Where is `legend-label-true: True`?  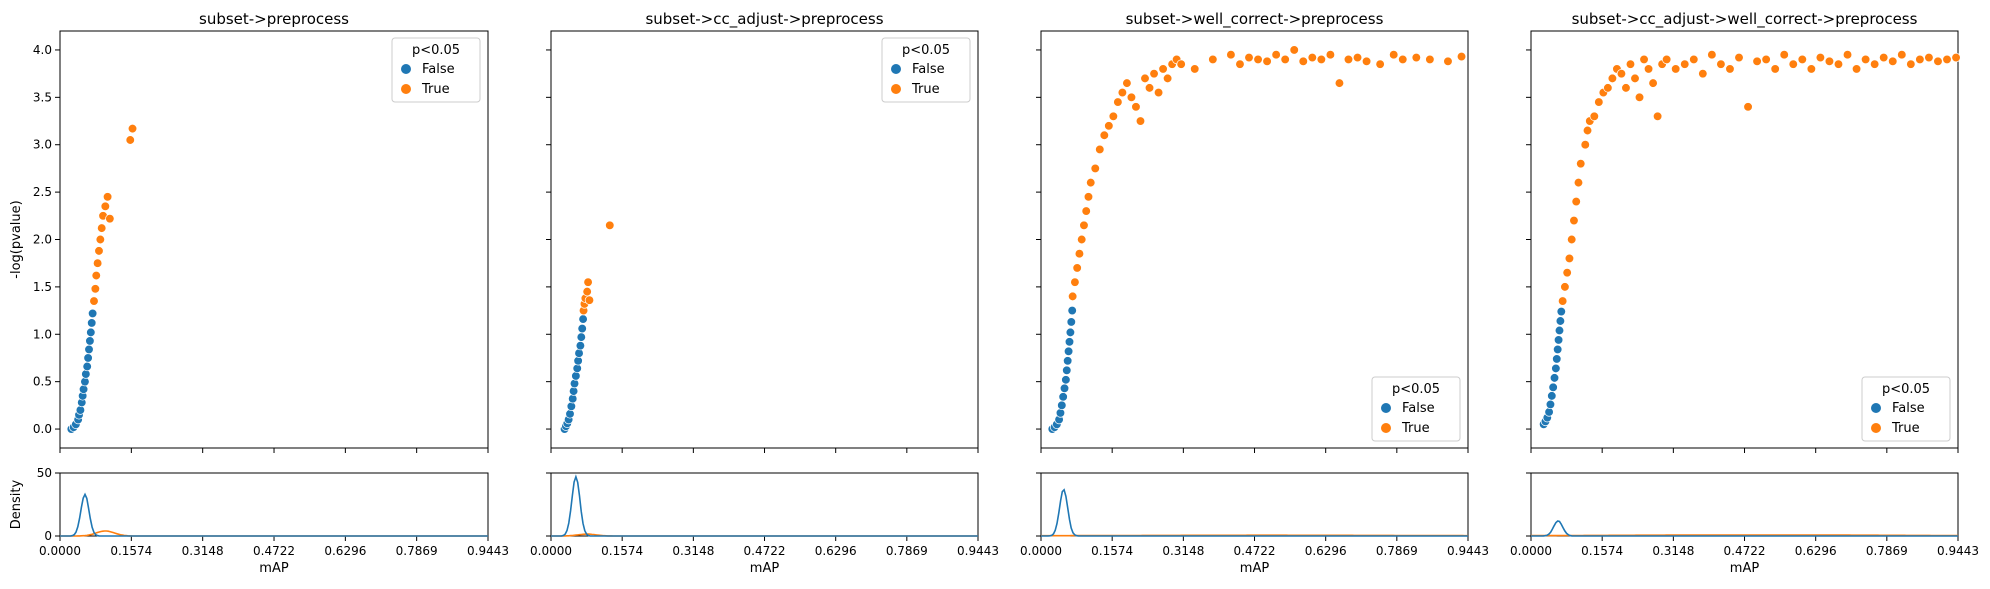 legend-label-true: True is located at coordinates (925, 89).